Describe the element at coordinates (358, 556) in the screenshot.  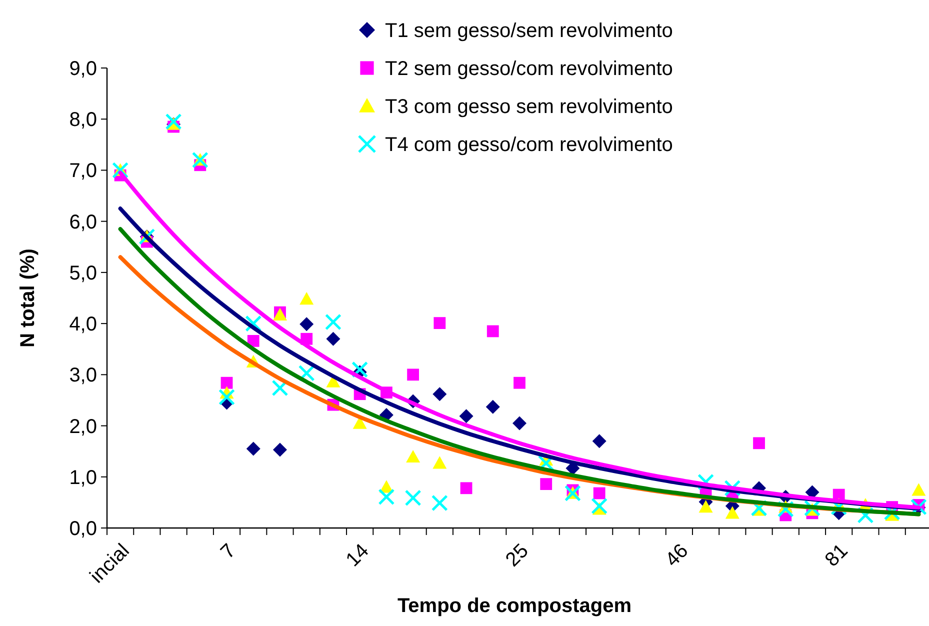
I see `x-tick-label: 14` at that location.